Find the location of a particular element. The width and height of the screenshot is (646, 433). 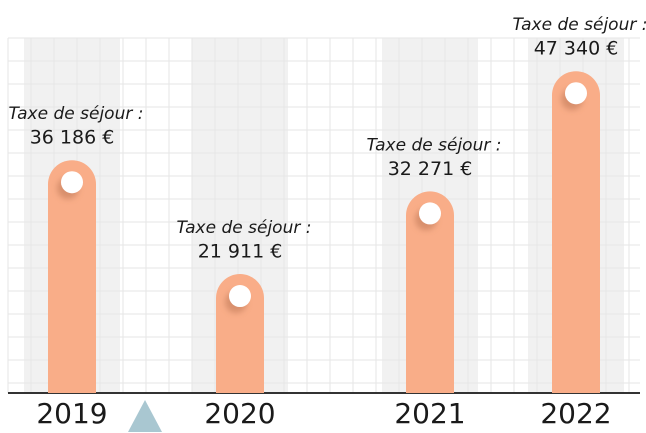

x-tick-label: 2022 is located at coordinates (575, 413).